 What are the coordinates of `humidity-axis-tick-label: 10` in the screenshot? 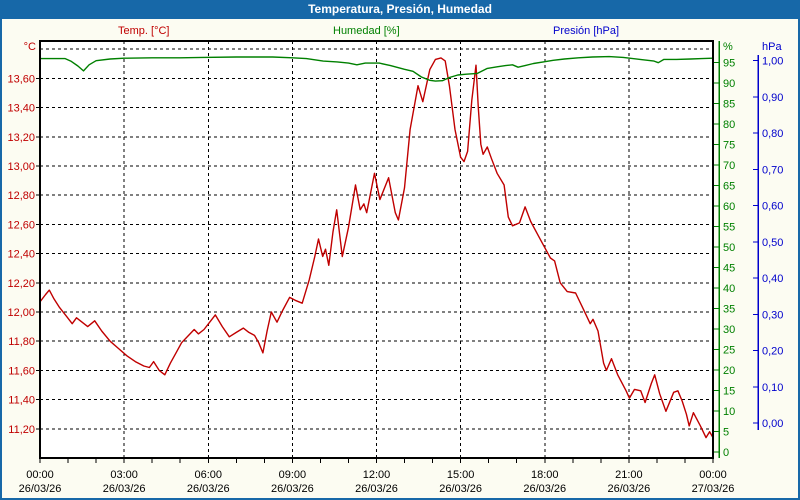 It's located at (729, 412).